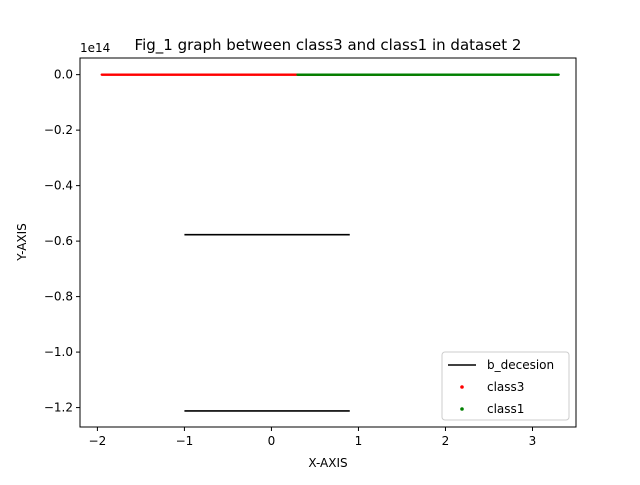  Describe the element at coordinates (58, 408) in the screenshot. I see `y-tick-label: −1.2` at that location.